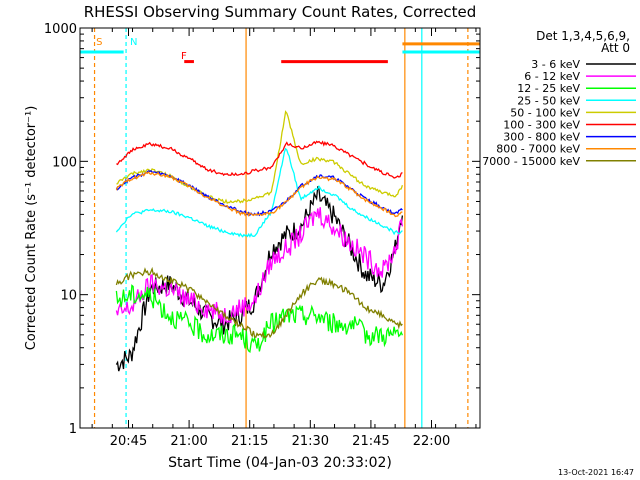 The width and height of the screenshot is (640, 480). What do you see at coordinates (133, 42) in the screenshot?
I see `flag-label-N: N` at bounding box center [133, 42].